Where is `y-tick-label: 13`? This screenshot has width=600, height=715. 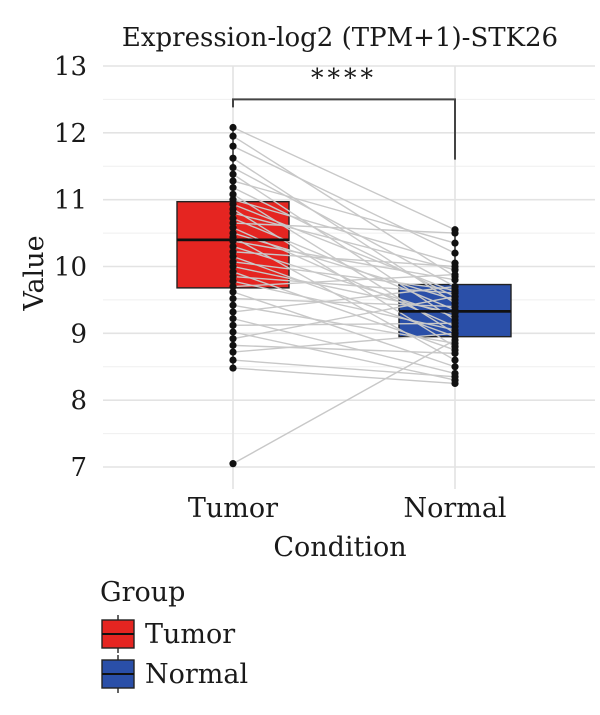
y-tick-label: 13 is located at coordinates (70, 67).